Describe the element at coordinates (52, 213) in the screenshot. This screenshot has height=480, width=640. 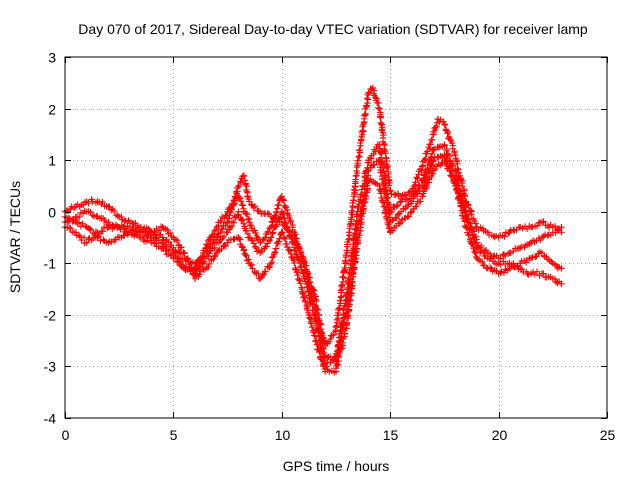
I see `y-tick-label: 0` at that location.